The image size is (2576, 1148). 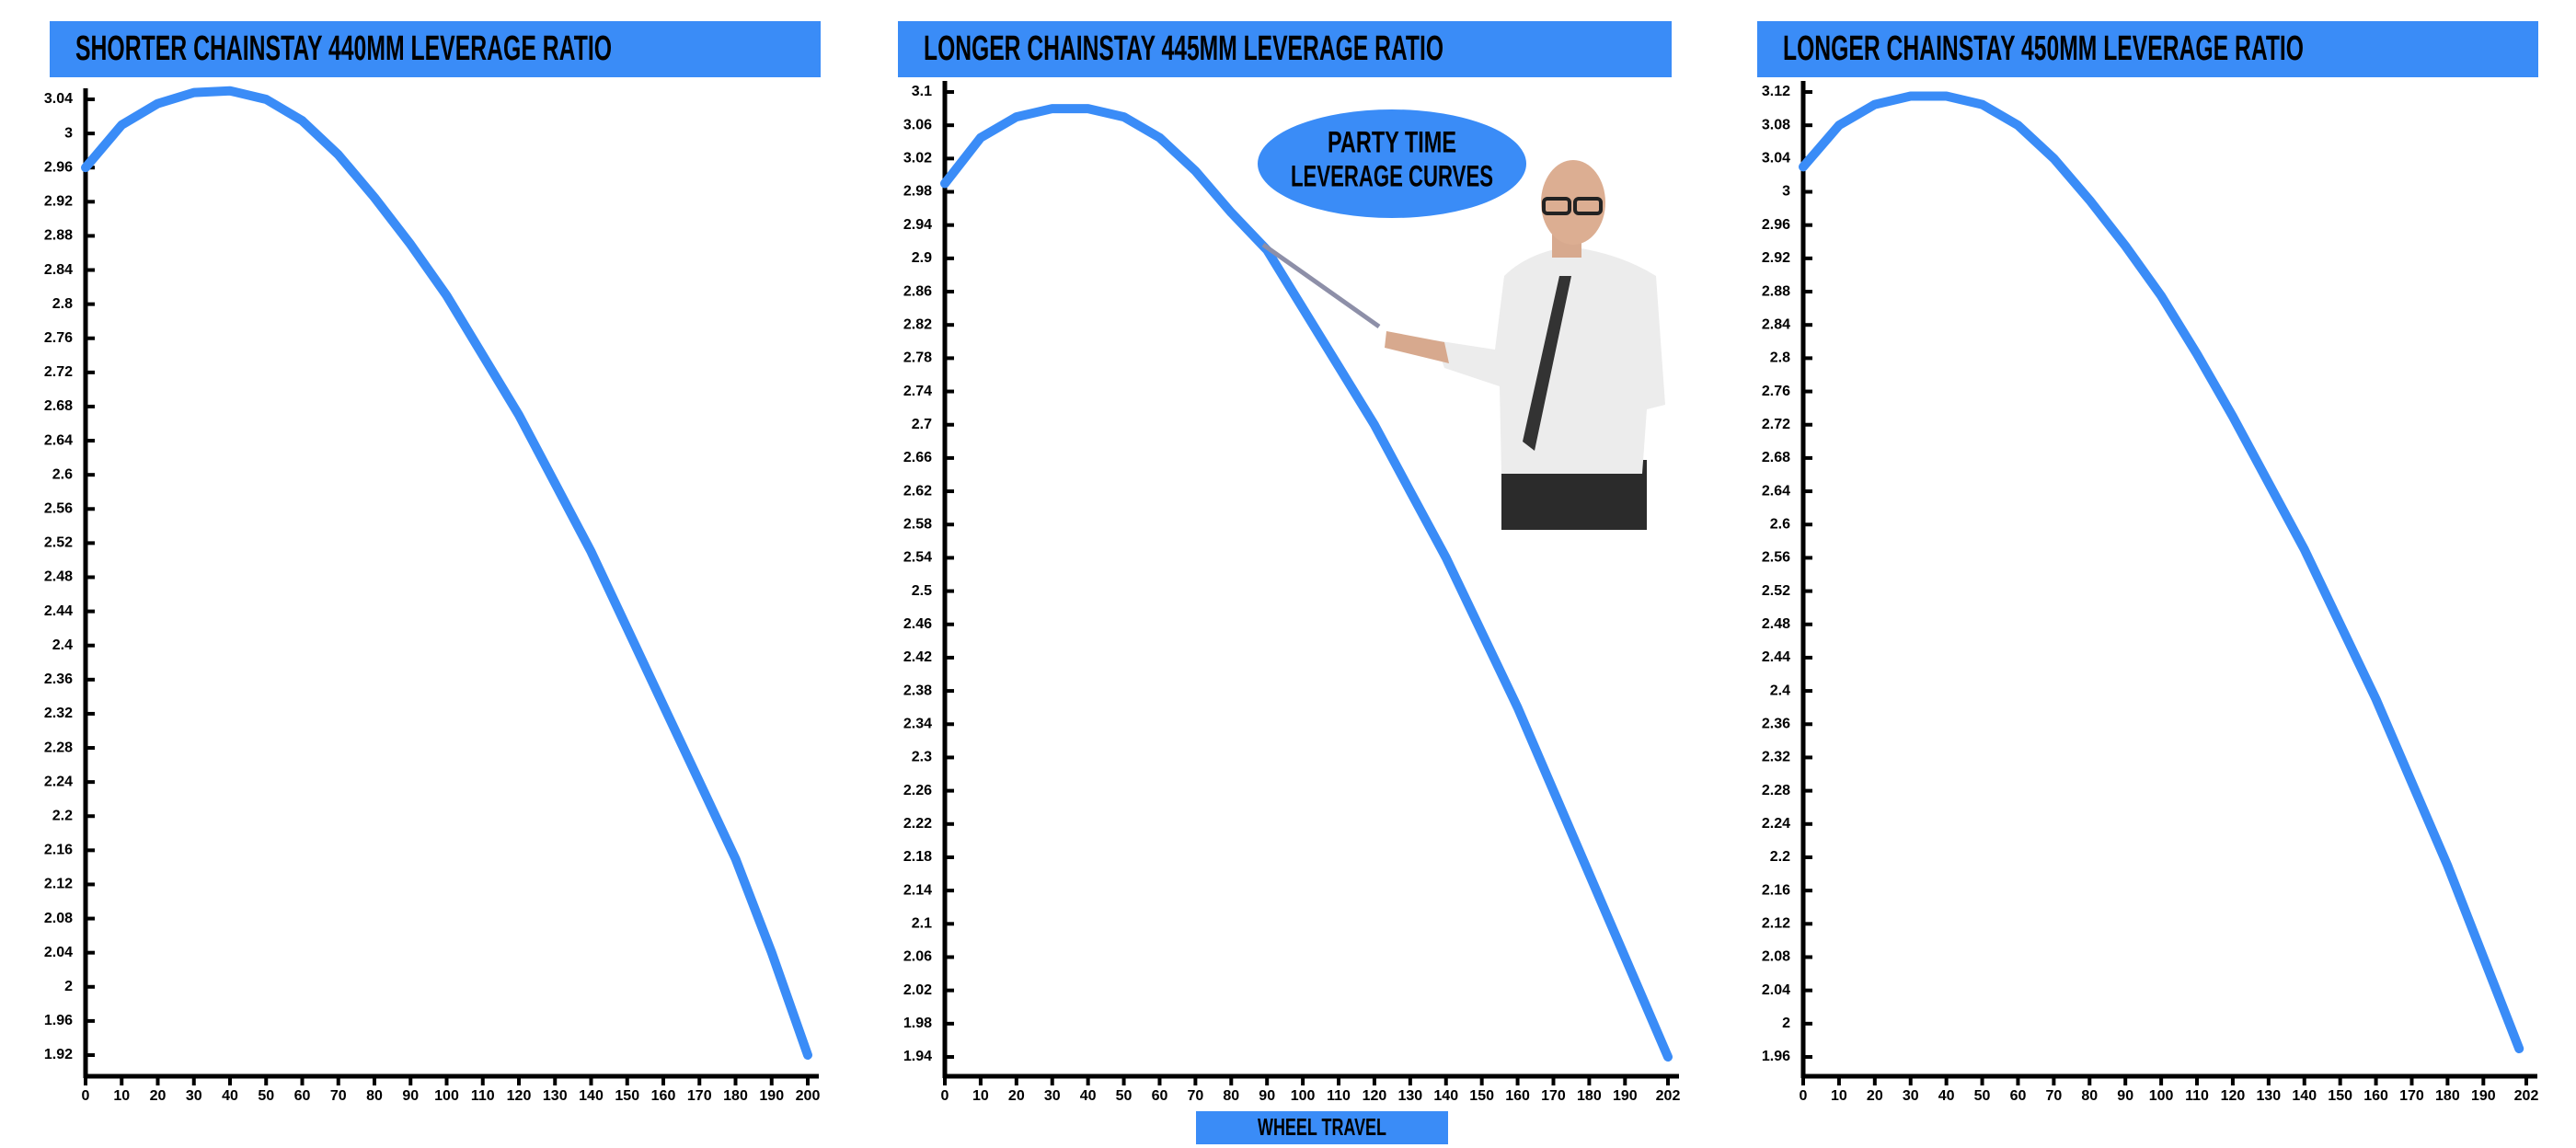 What do you see at coordinates (58, 679) in the screenshot?
I see `y-tick-label: 2.36` at bounding box center [58, 679].